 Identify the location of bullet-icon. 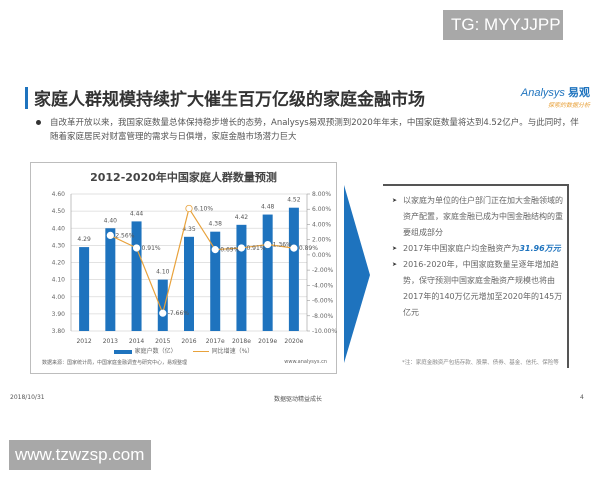
(38, 122).